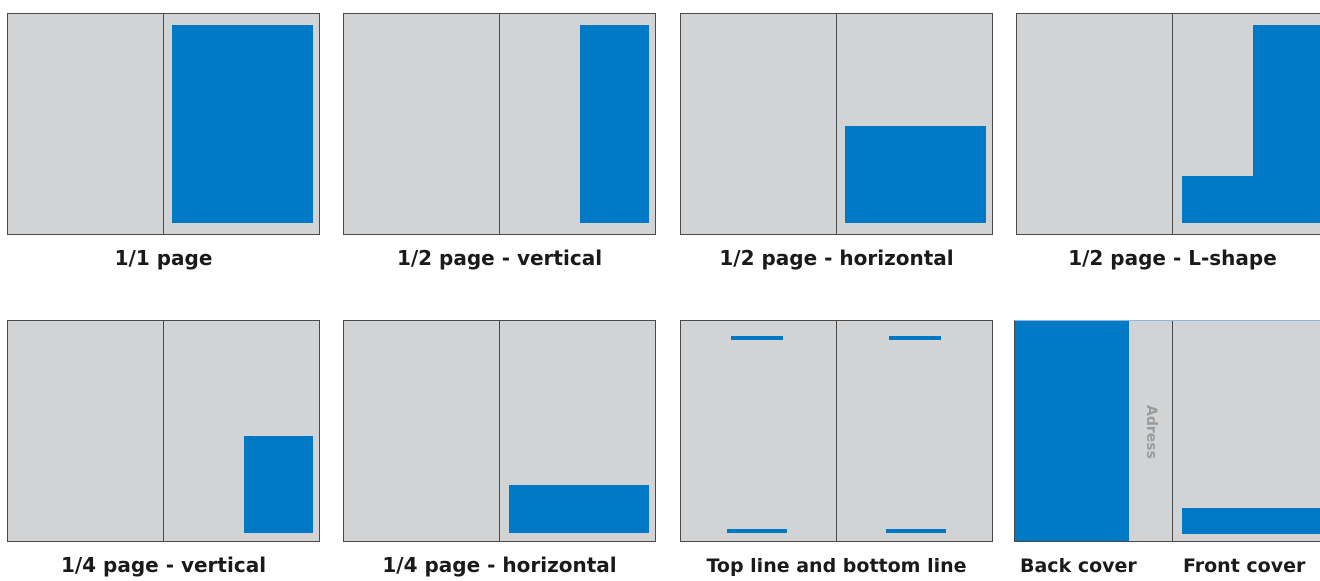 This screenshot has width=1320, height=581. What do you see at coordinates (499, 258) in the screenshot?
I see `label-half-vertical: 1/2 page - vertical` at bounding box center [499, 258].